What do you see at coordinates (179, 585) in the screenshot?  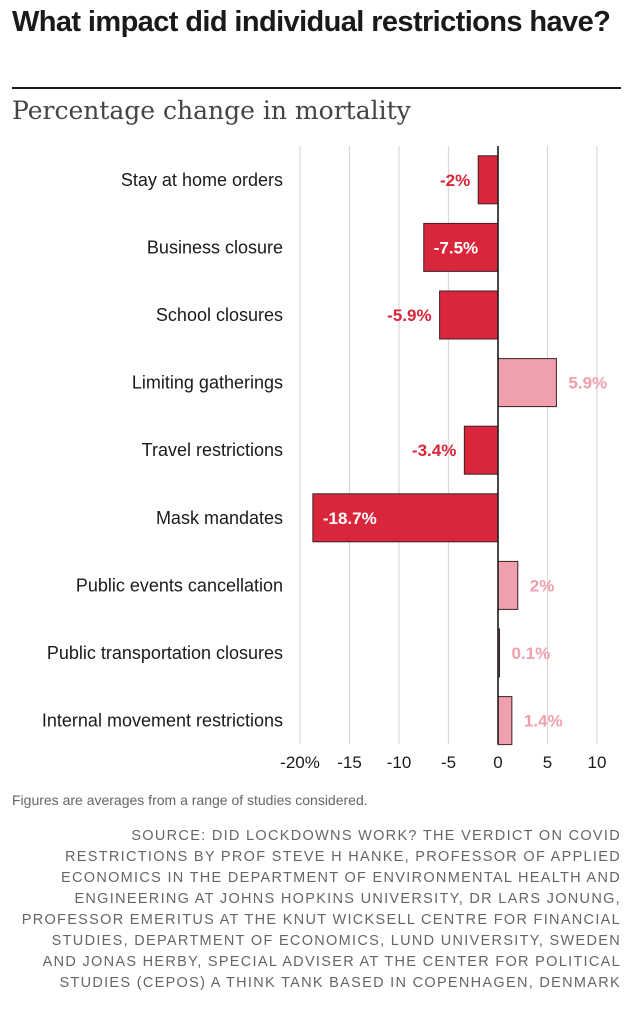 I see `category-label: Public events cancellation` at bounding box center [179, 585].